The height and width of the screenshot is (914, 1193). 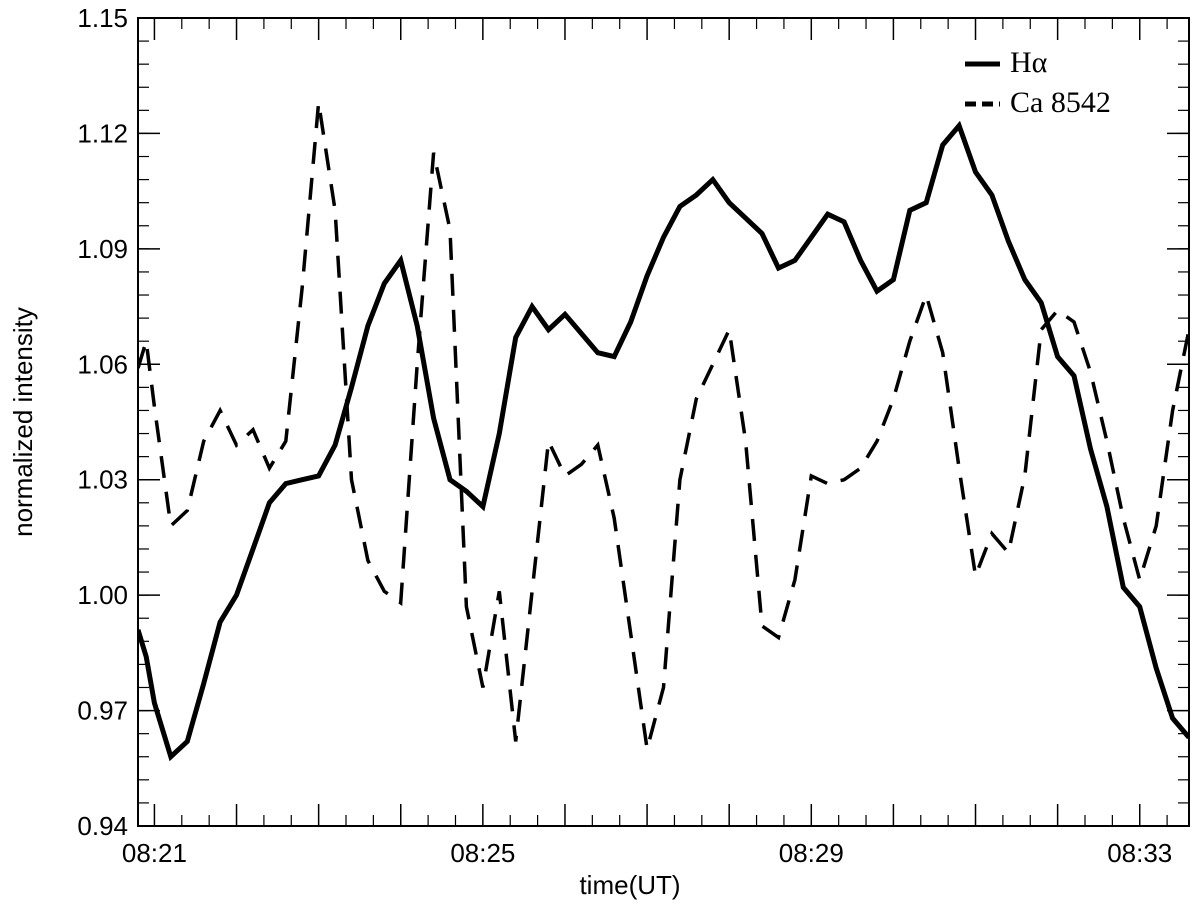 I want to click on y-tick-label: 1.12, so click(x=102, y=133).